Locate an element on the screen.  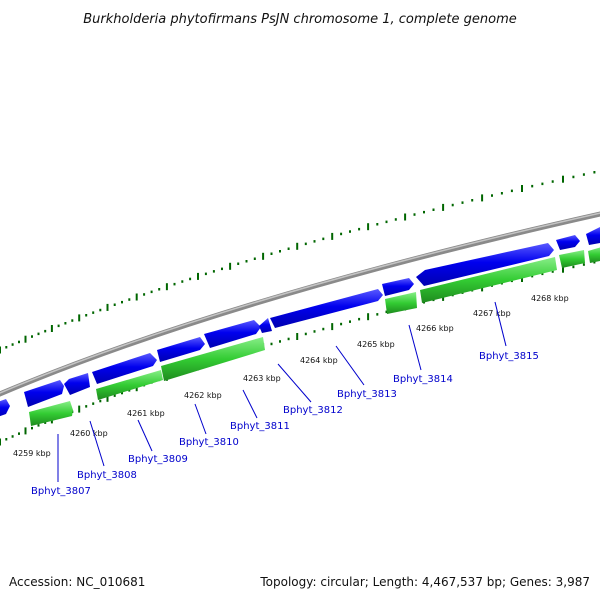
kbp-label: 4265 kbp is located at coordinates (376, 344).